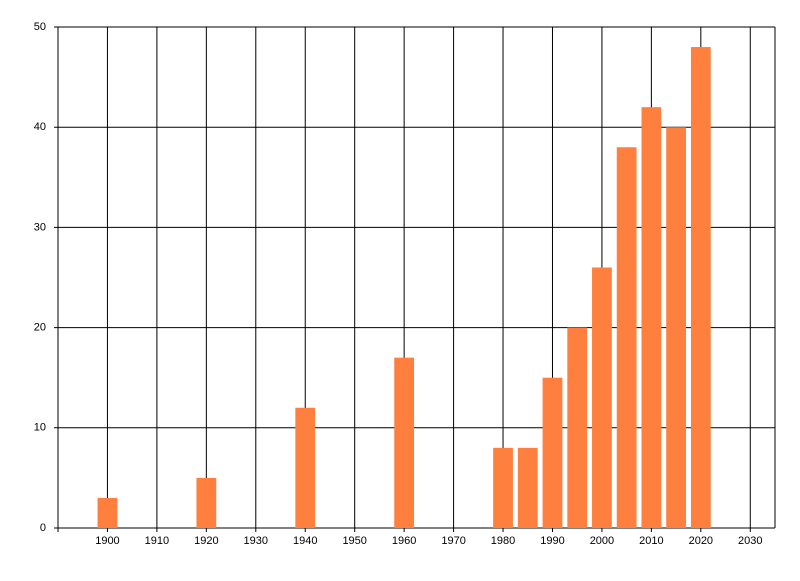 The image size is (800, 581). I want to click on x-tick-label: 1970, so click(453, 541).